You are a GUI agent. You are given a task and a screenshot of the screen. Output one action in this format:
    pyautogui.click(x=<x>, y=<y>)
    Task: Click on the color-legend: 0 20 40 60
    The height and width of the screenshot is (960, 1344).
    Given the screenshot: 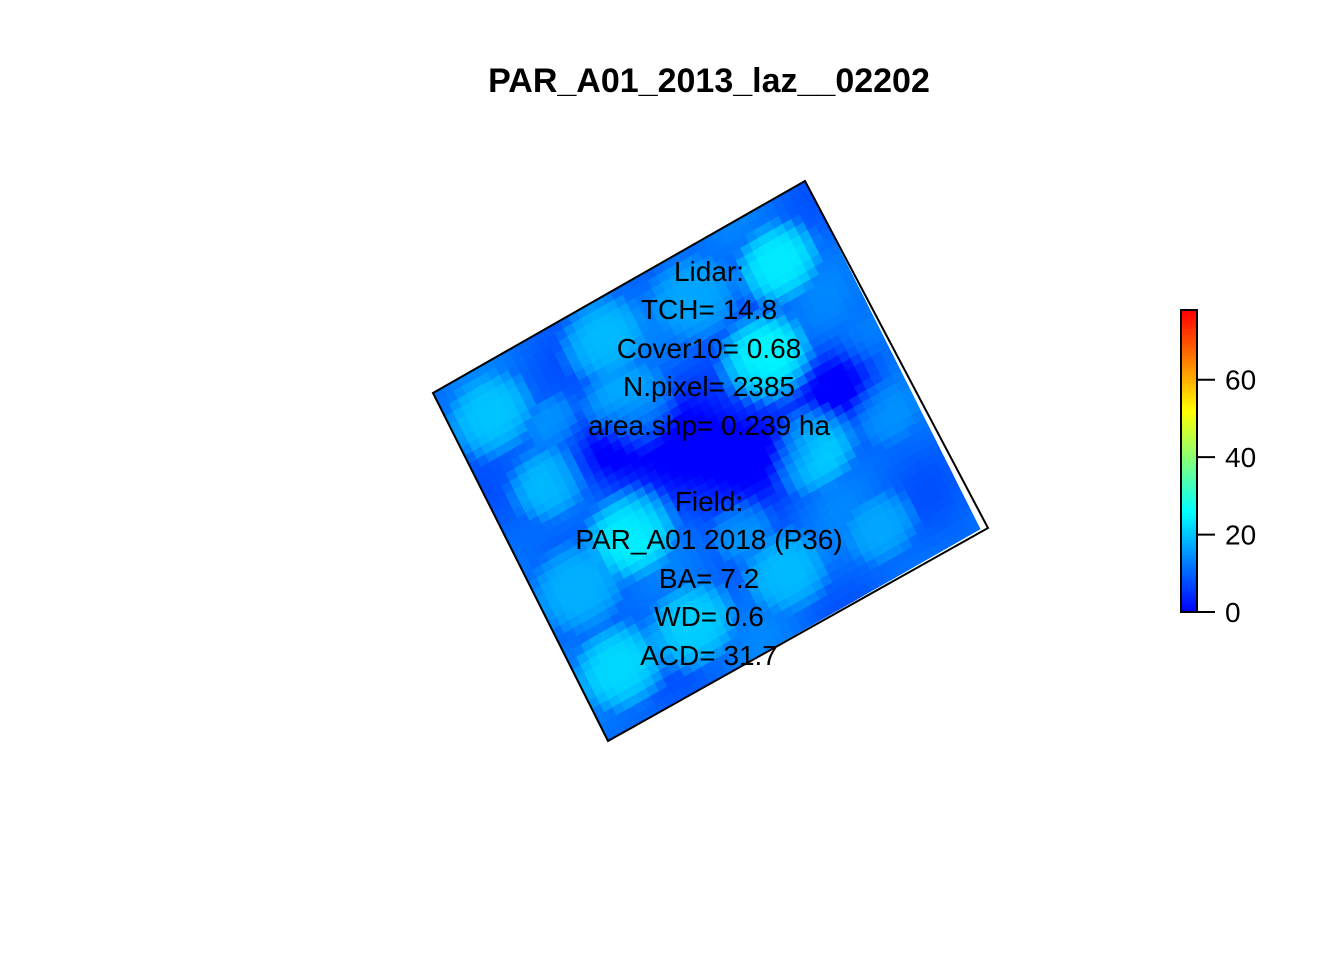 What is the action you would take?
    pyautogui.click(x=1218, y=468)
    